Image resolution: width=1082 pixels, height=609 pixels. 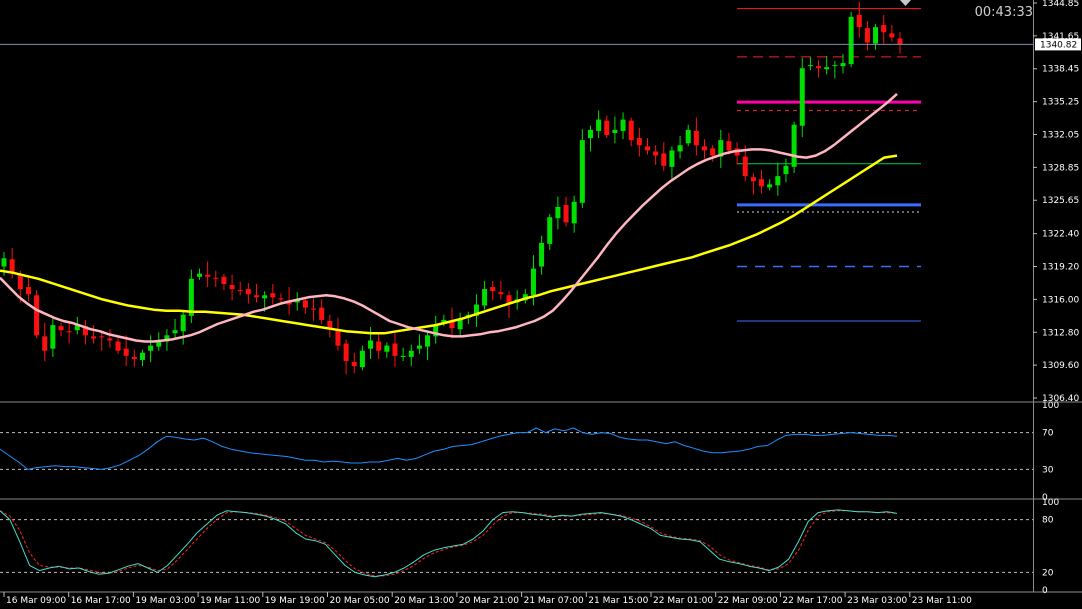 What do you see at coordinates (905, 3) in the screenshot?
I see `scroll-marker-icon` at bounding box center [905, 3].